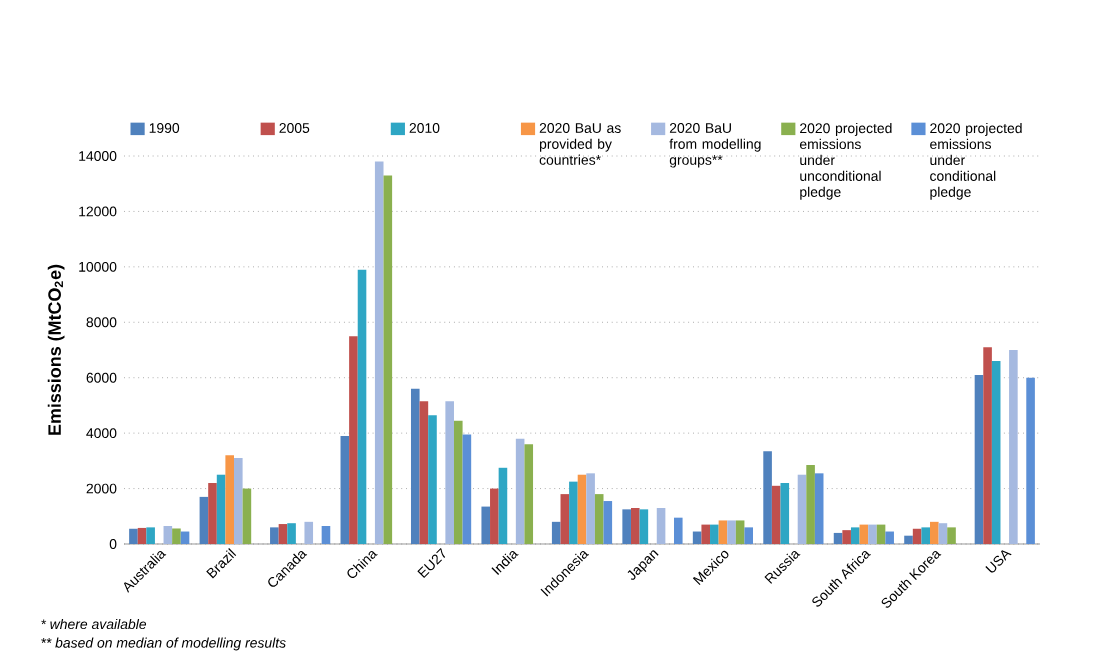  I want to click on y-axis-title: Emissions (MtCO$_{2}$e), so click(56, 349).